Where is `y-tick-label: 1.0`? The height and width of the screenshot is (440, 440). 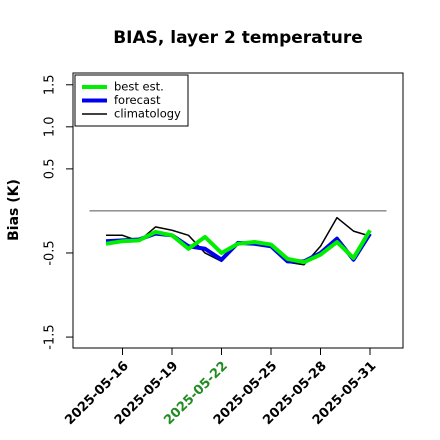 y-tick-label: 1.0 is located at coordinates (50, 126).